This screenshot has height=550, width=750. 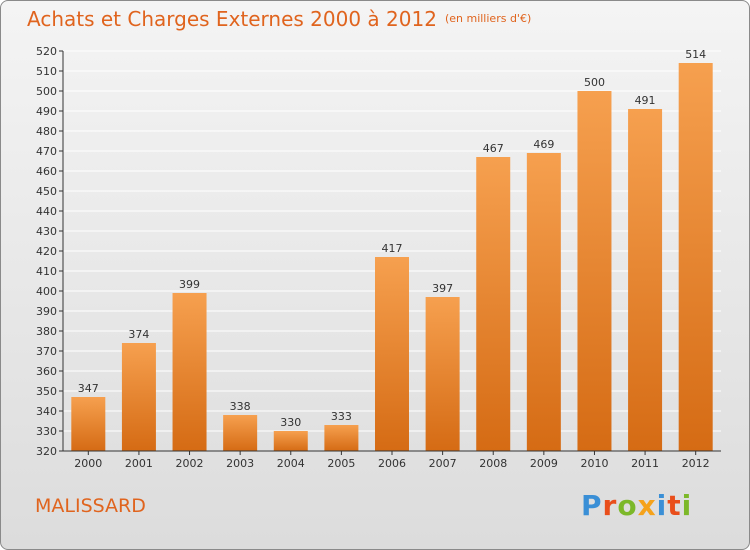 What do you see at coordinates (46, 431) in the screenshot?
I see `y-tick-label: 330` at bounding box center [46, 431].